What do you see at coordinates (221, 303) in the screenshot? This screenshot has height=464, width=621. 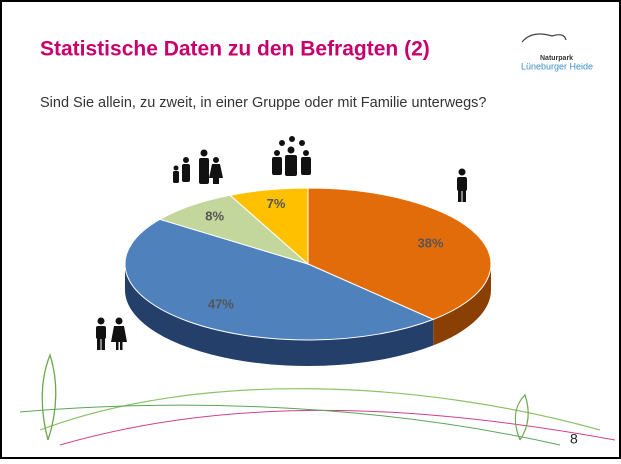 I see `data-label: 47%` at bounding box center [221, 303].